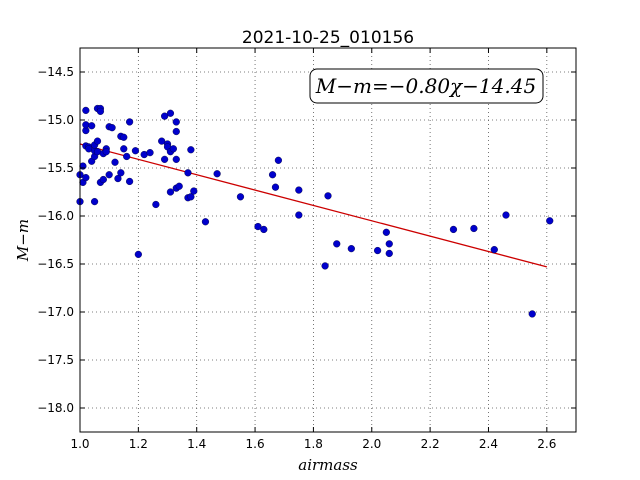 The width and height of the screenshot is (640, 480). What do you see at coordinates (55, 264) in the screenshot?
I see `y-tick-label: −16.5` at bounding box center [55, 264].